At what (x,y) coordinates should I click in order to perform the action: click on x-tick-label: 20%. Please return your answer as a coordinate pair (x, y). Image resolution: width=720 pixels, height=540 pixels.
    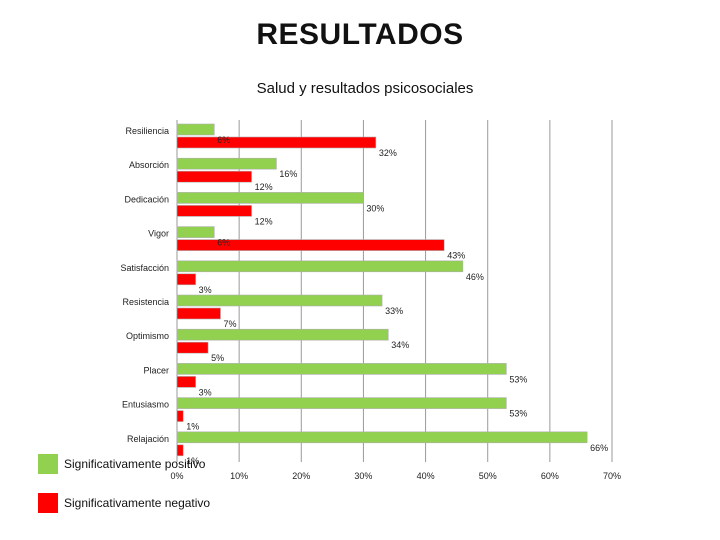
    Looking at the image, I should click on (301, 476).